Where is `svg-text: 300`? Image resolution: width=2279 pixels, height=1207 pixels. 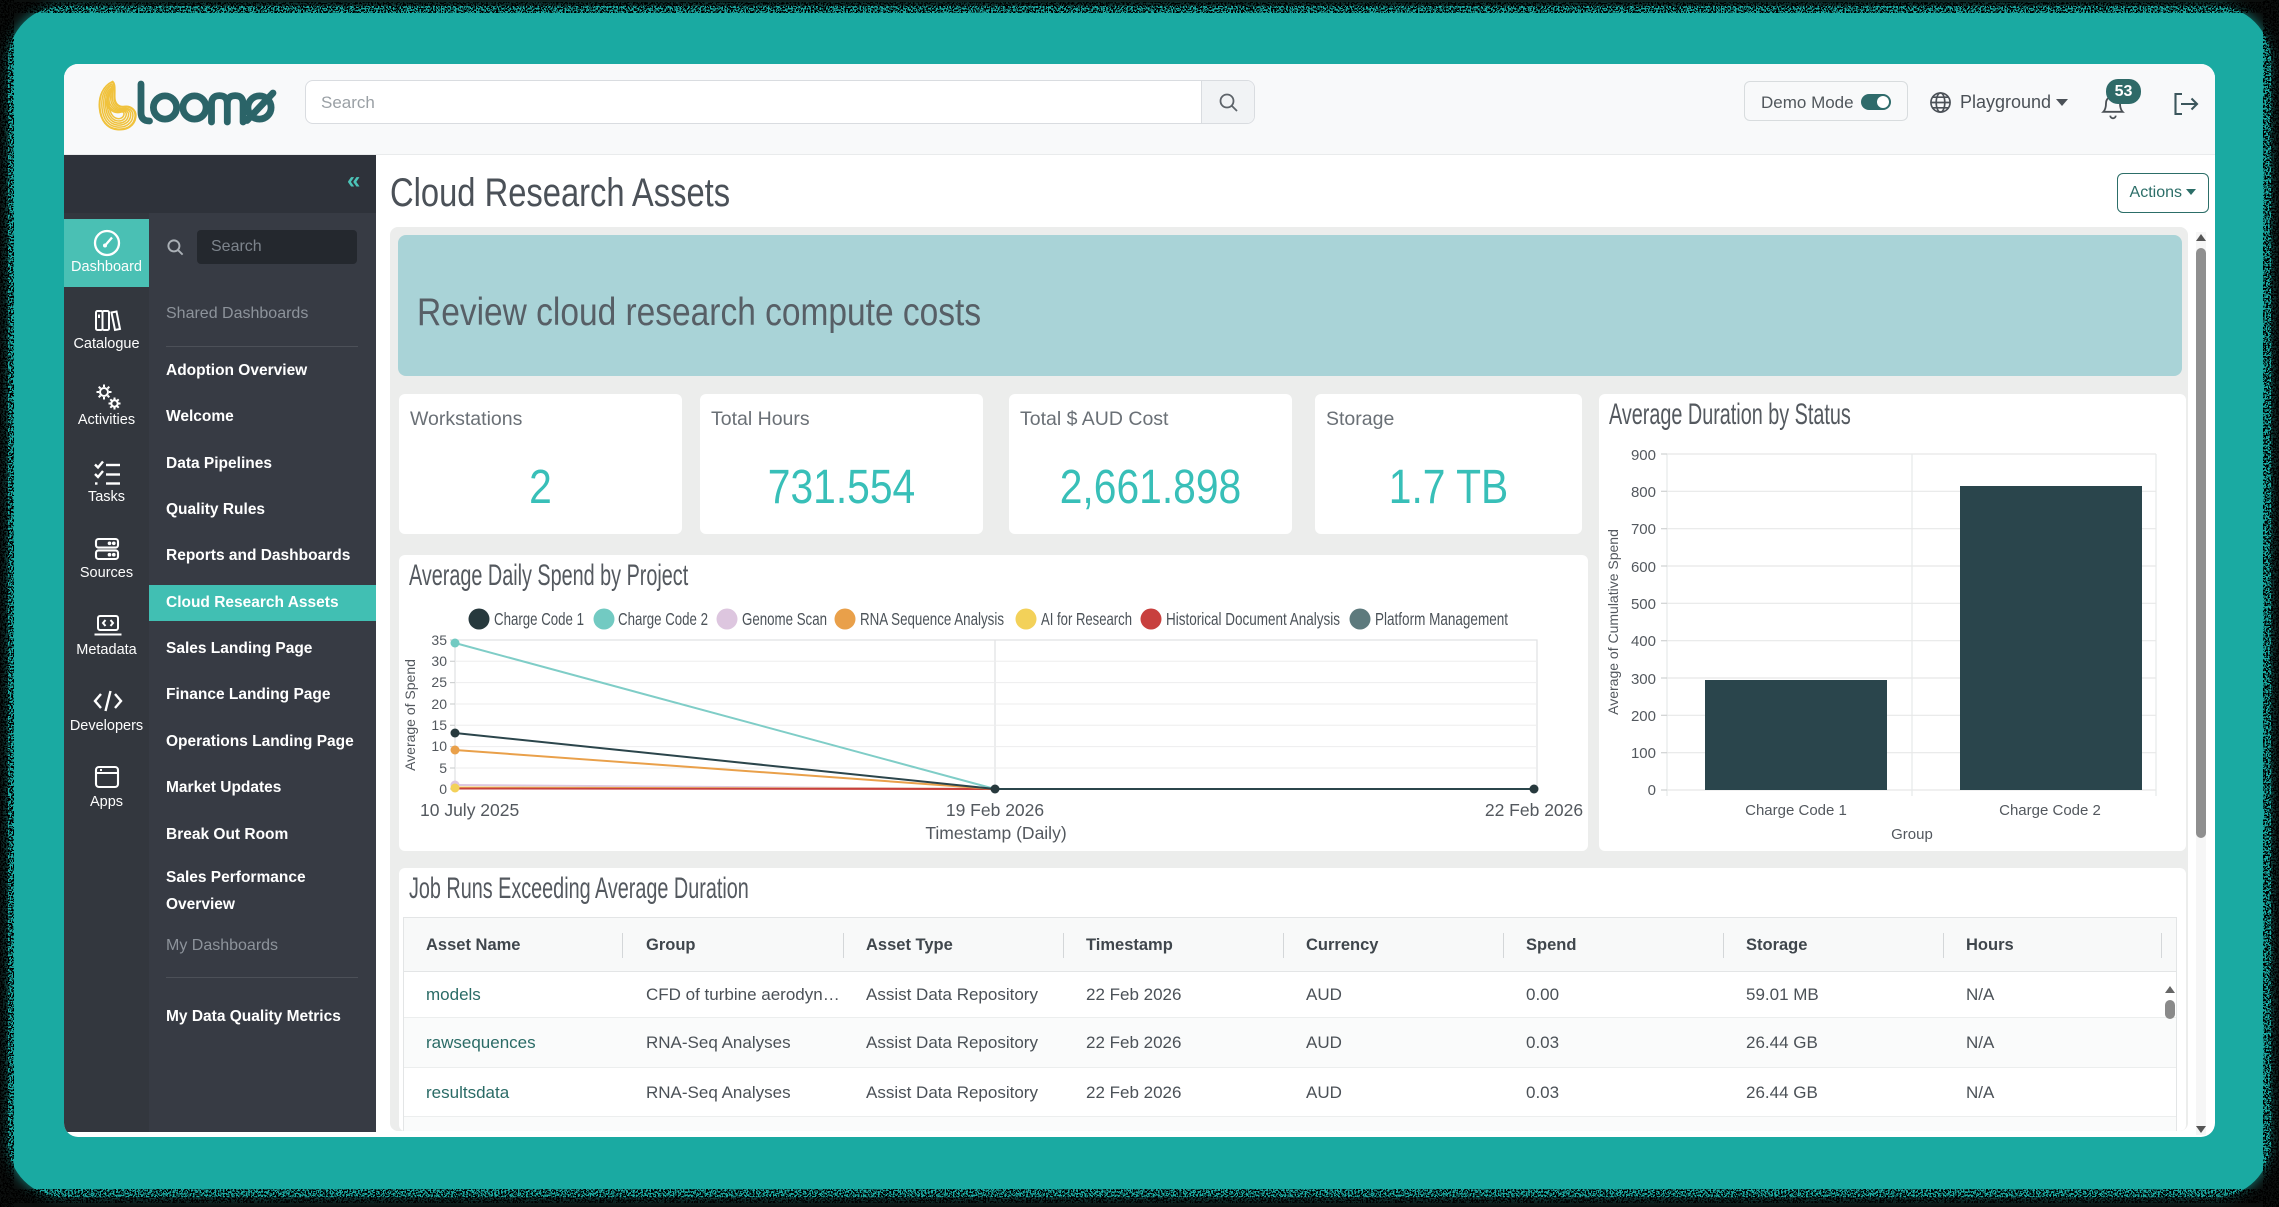 svg-text: 300 is located at coordinates (1643, 679).